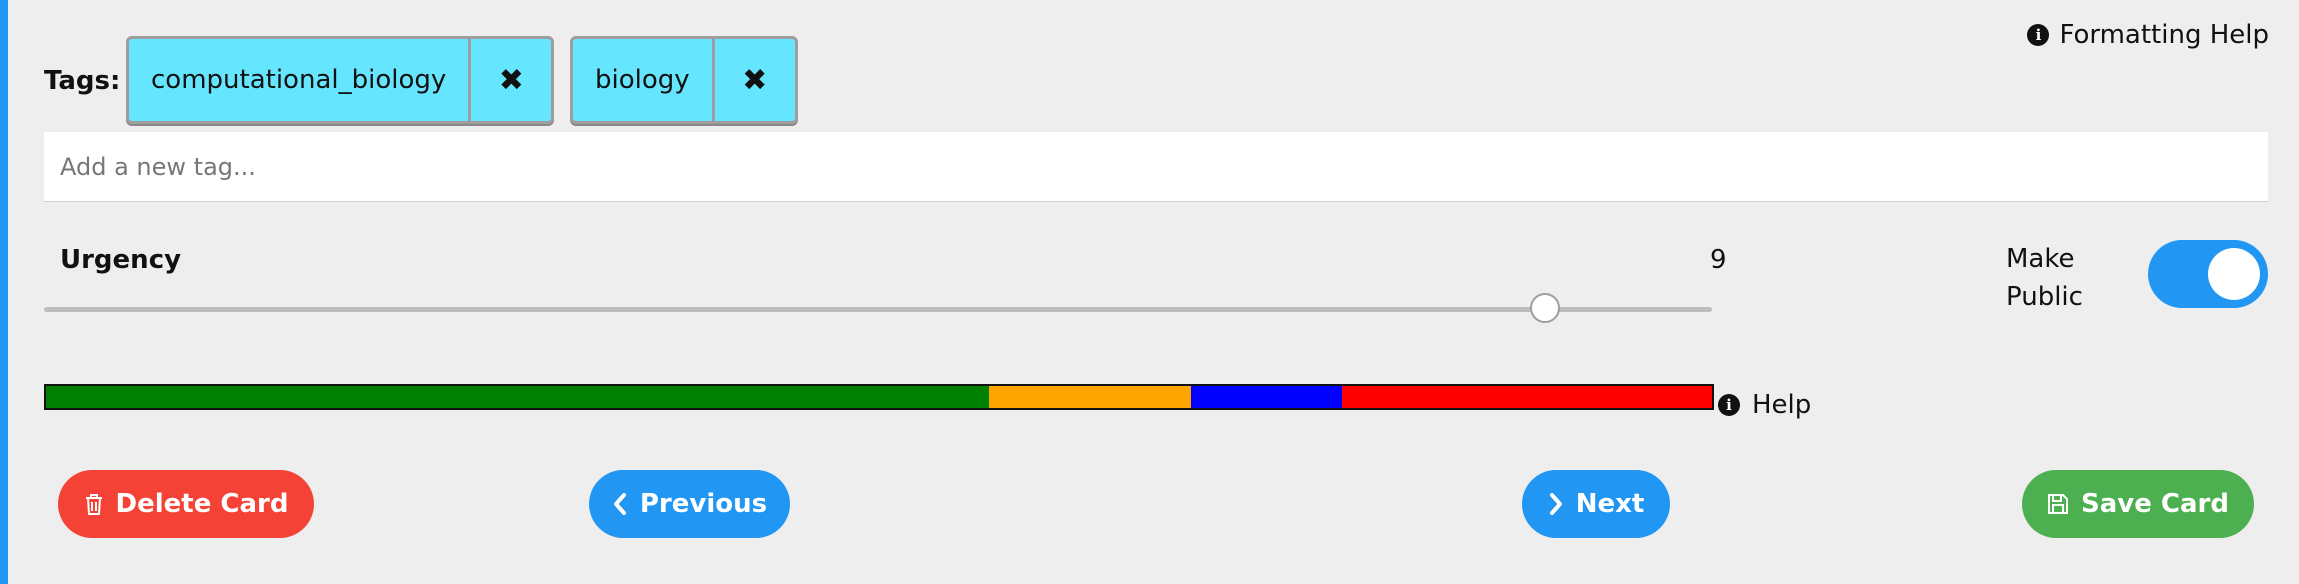 This screenshot has width=2299, height=584. I want to click on delete-card-button: Delete Card, so click(186, 504).